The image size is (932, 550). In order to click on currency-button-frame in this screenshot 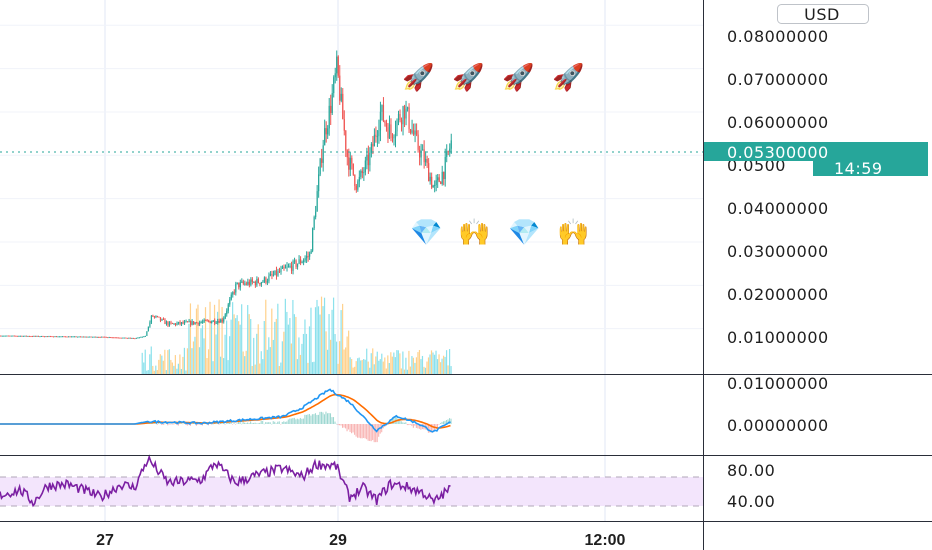, I will do `click(823, 14)`.